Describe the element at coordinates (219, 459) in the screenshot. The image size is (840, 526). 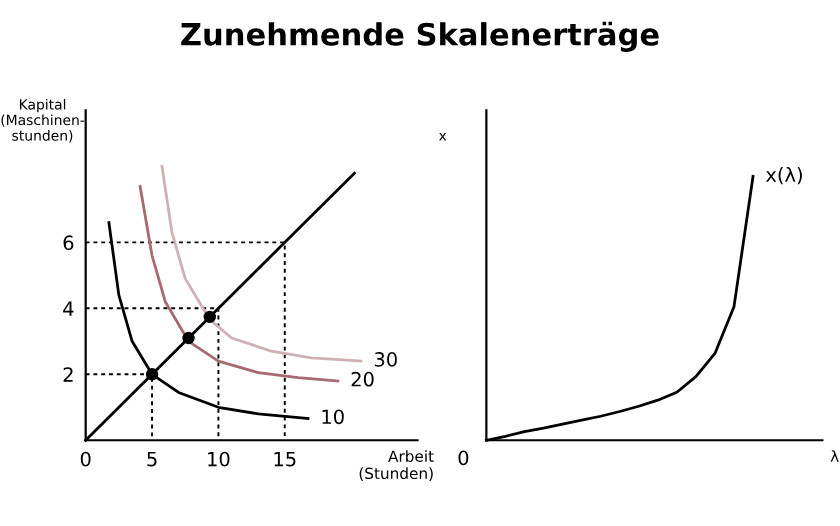
I see `x-tick-label: 10` at that location.